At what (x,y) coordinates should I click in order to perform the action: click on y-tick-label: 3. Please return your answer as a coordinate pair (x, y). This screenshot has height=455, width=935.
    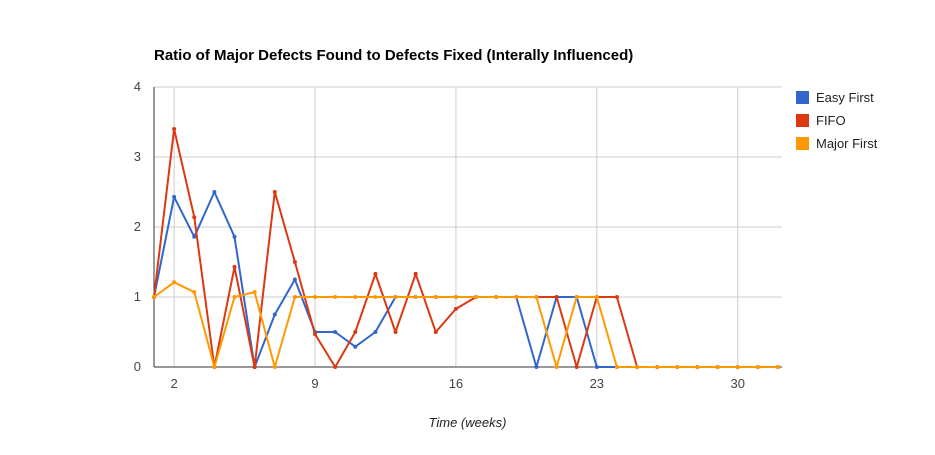
    Looking at the image, I should click on (137, 156).